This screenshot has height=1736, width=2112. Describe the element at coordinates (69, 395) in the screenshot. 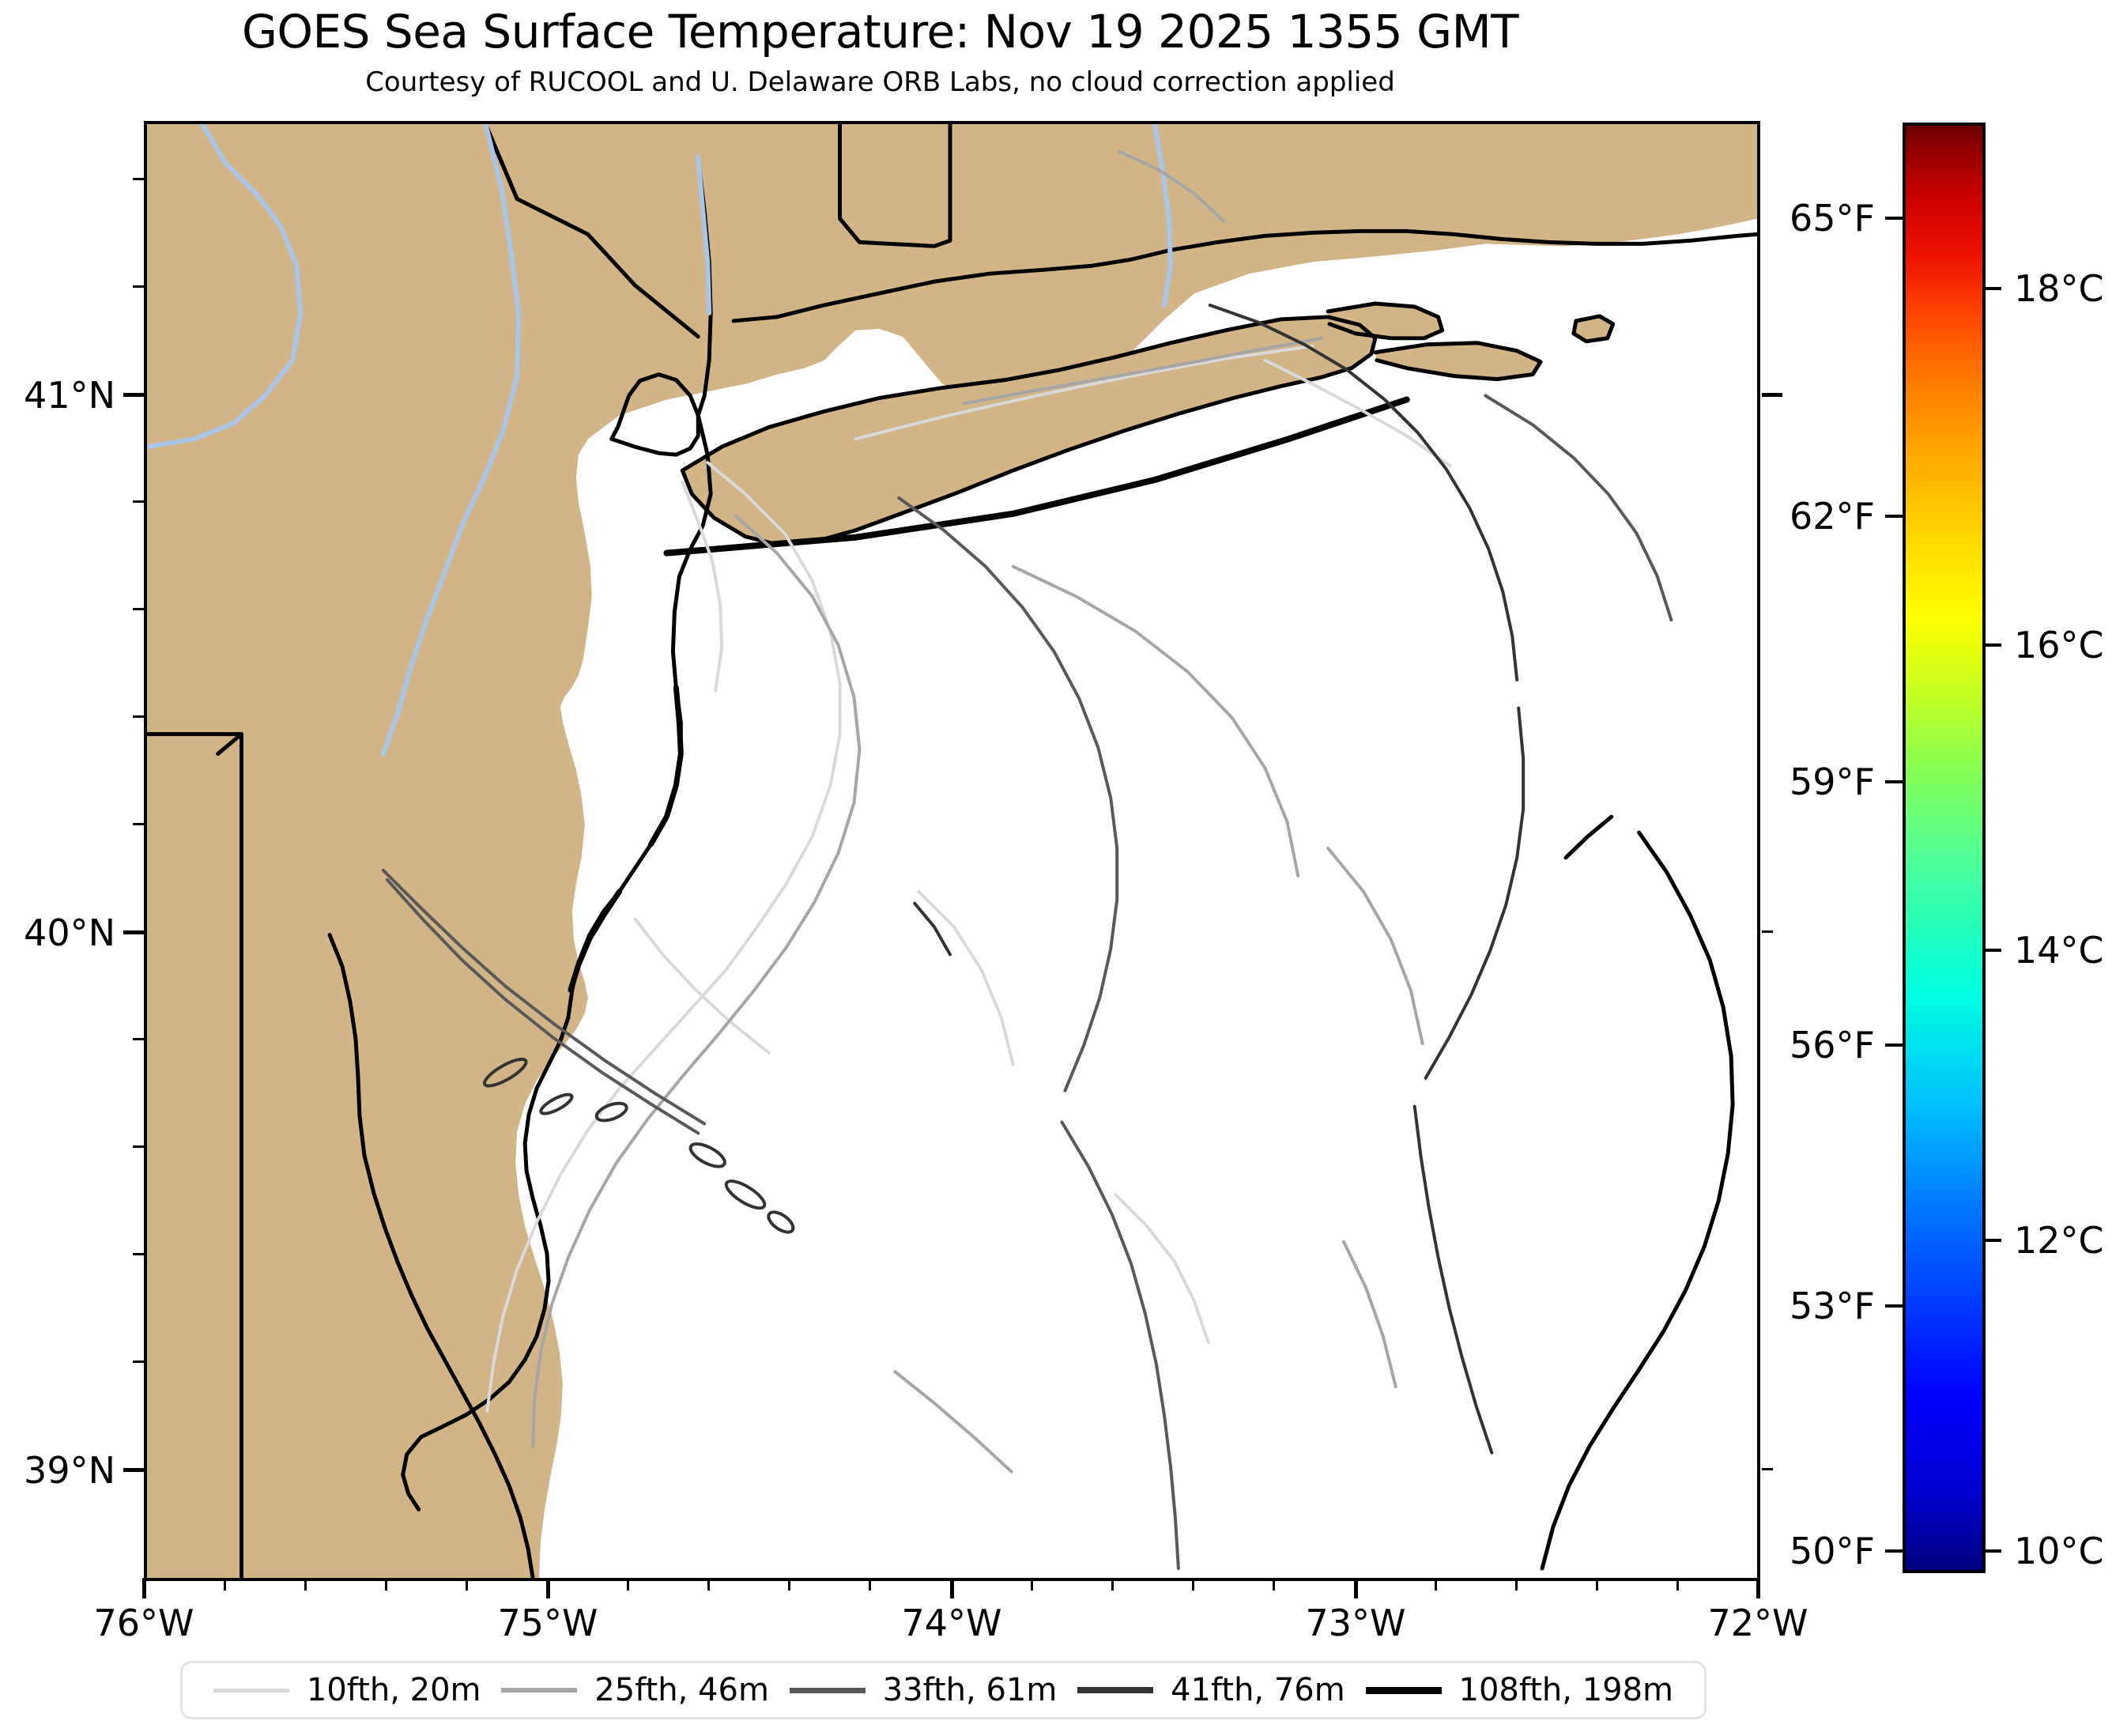

I see `y-axis-label-41n: 41°N` at that location.